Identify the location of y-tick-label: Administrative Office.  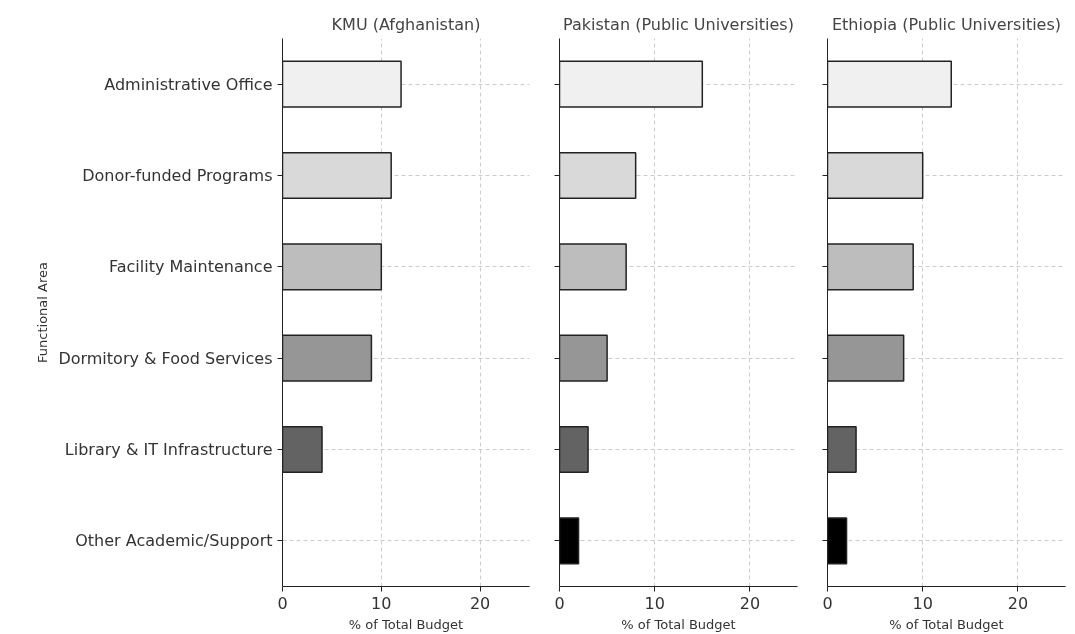
(188, 84).